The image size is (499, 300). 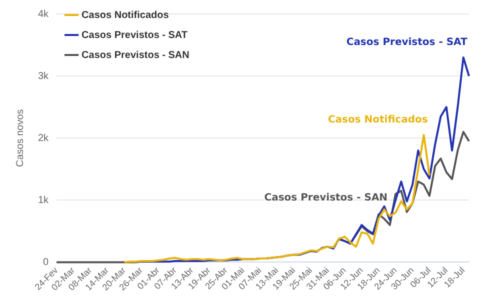 What do you see at coordinates (46, 262) in the screenshot?
I see `y-tick-label: 0` at bounding box center [46, 262].